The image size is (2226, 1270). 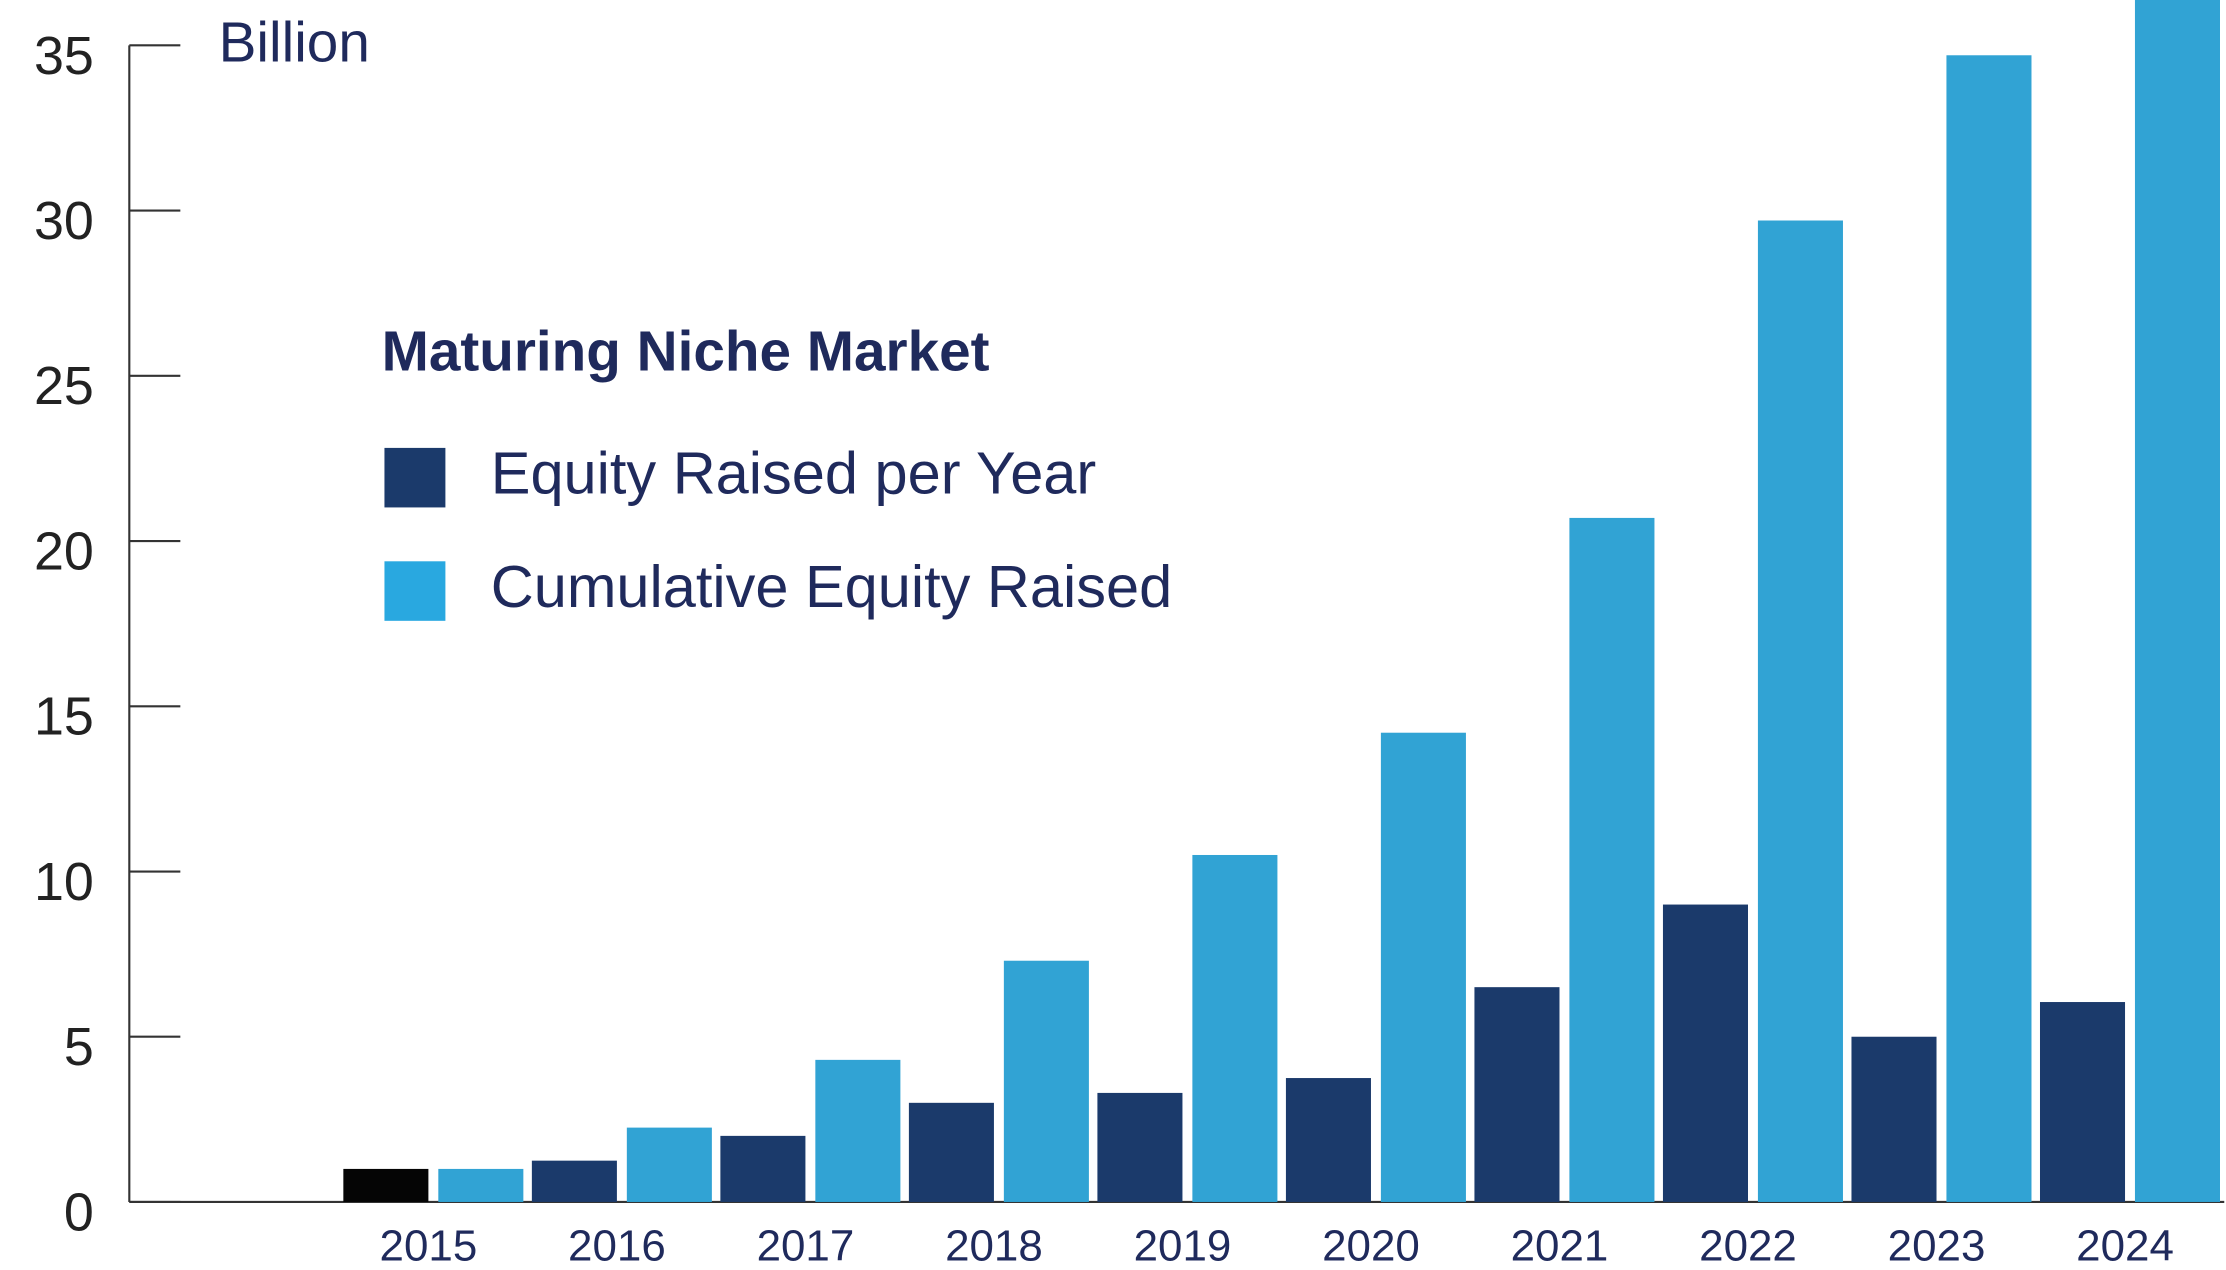 I want to click on legend-title: Maturing Niche Market, so click(x=686, y=352).